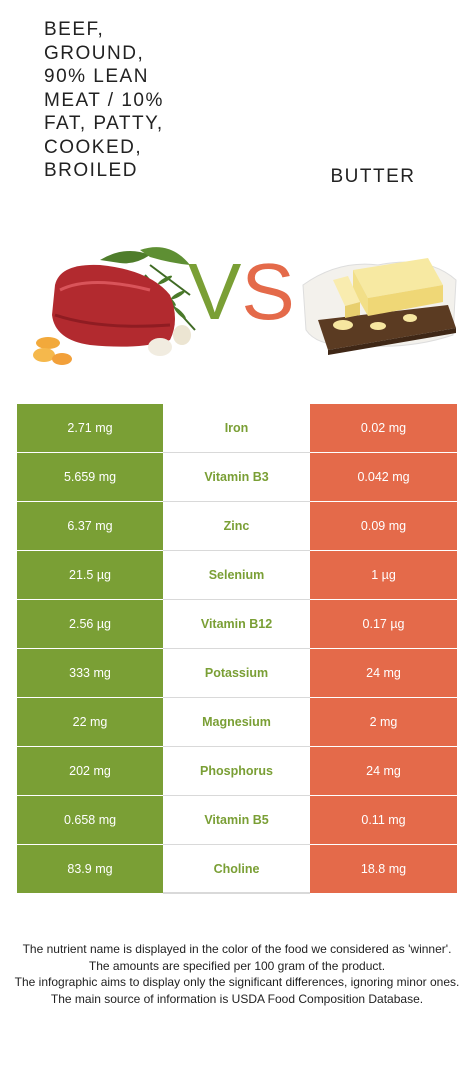  I want to click on table-row: 0.658 mg Vitamin B5 0.11 mg, so click(237, 820).